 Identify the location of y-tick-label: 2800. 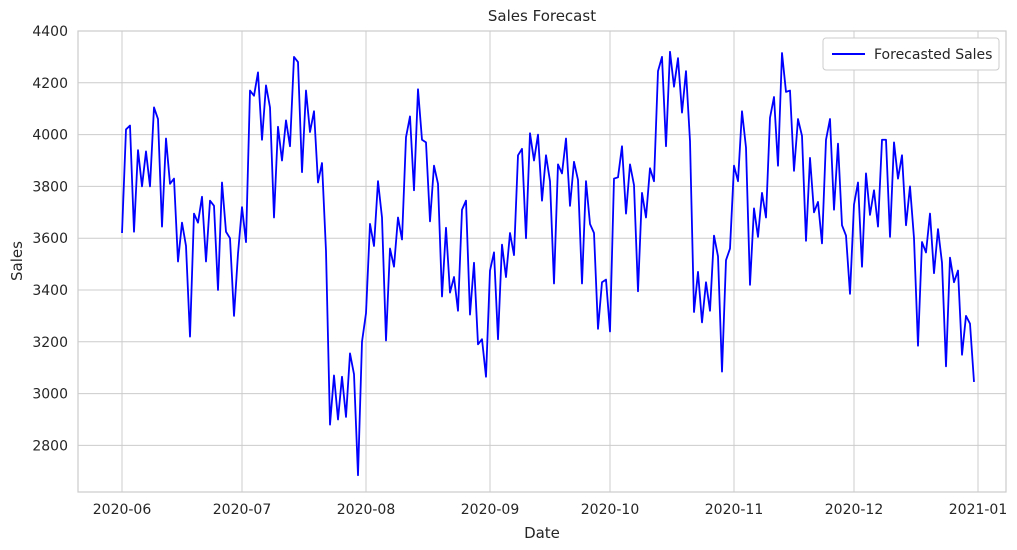
(50, 446).